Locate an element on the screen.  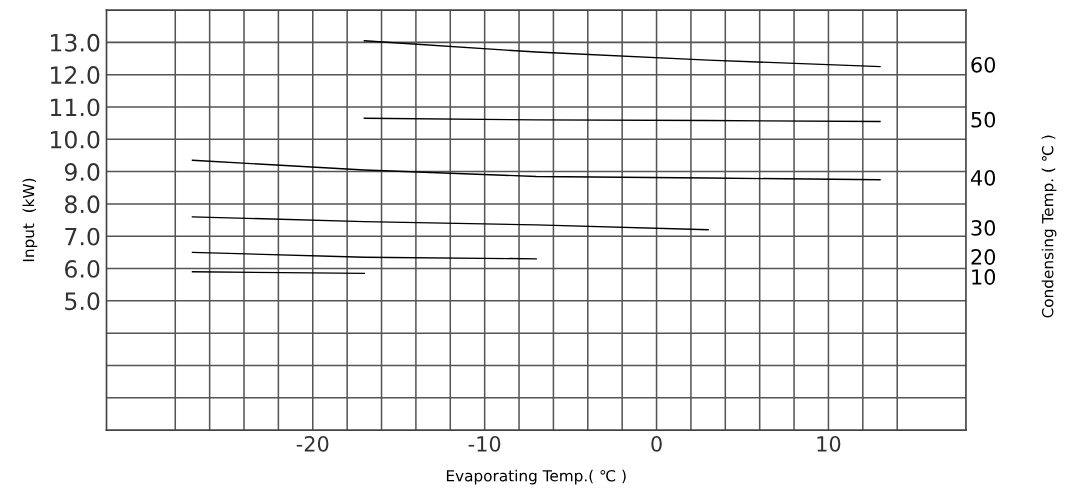
y-tick-label: 7.0 is located at coordinates (82, 236).